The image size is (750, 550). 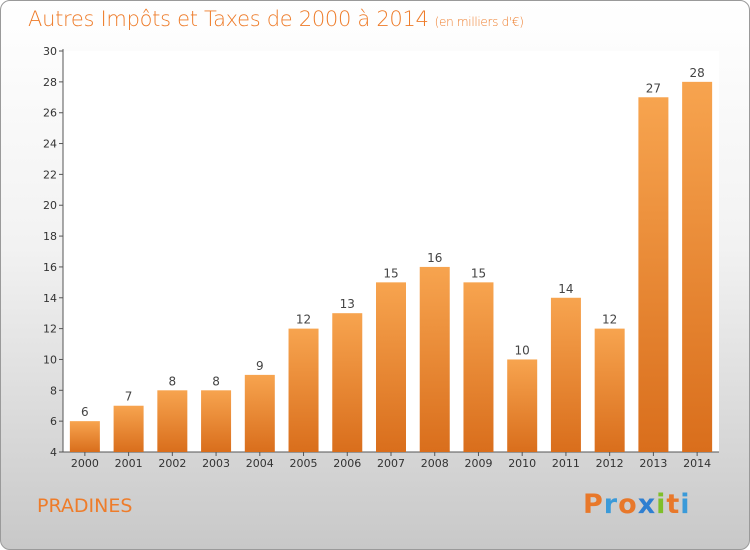 What do you see at coordinates (260, 366) in the screenshot?
I see `data-label: 9` at bounding box center [260, 366].